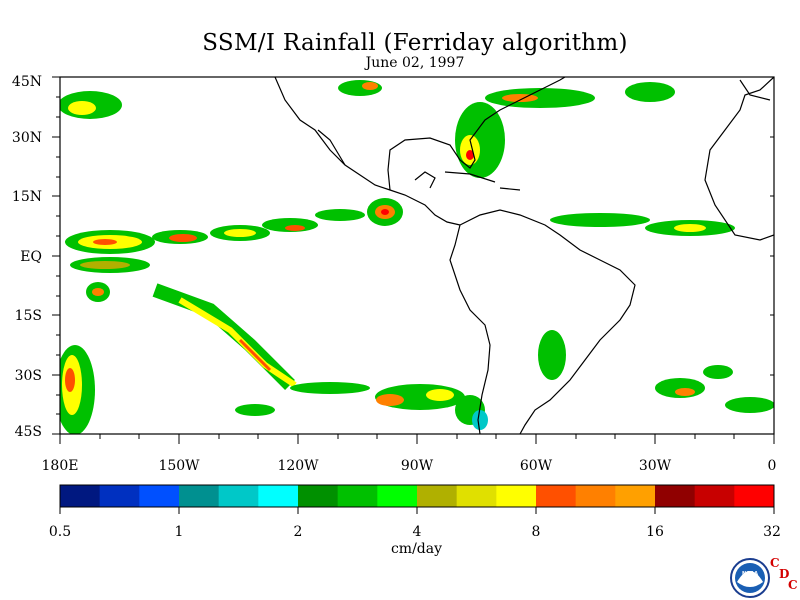 The height and width of the screenshot is (600, 800). Describe the element at coordinates (26, 197) in the screenshot. I see `lat-label: 15N` at that location.